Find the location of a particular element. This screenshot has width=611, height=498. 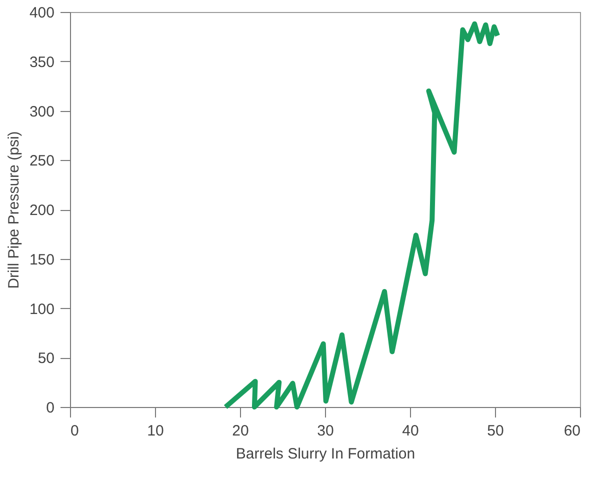

y-tick-label: 0 is located at coordinates (50, 408).